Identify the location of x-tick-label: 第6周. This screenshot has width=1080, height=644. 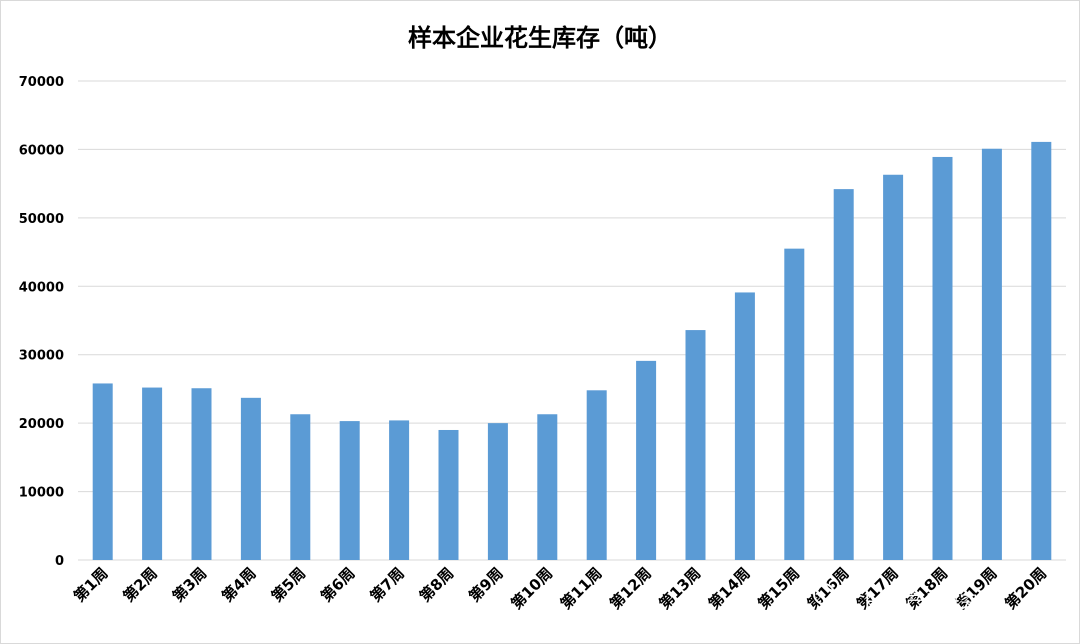
(337, 584).